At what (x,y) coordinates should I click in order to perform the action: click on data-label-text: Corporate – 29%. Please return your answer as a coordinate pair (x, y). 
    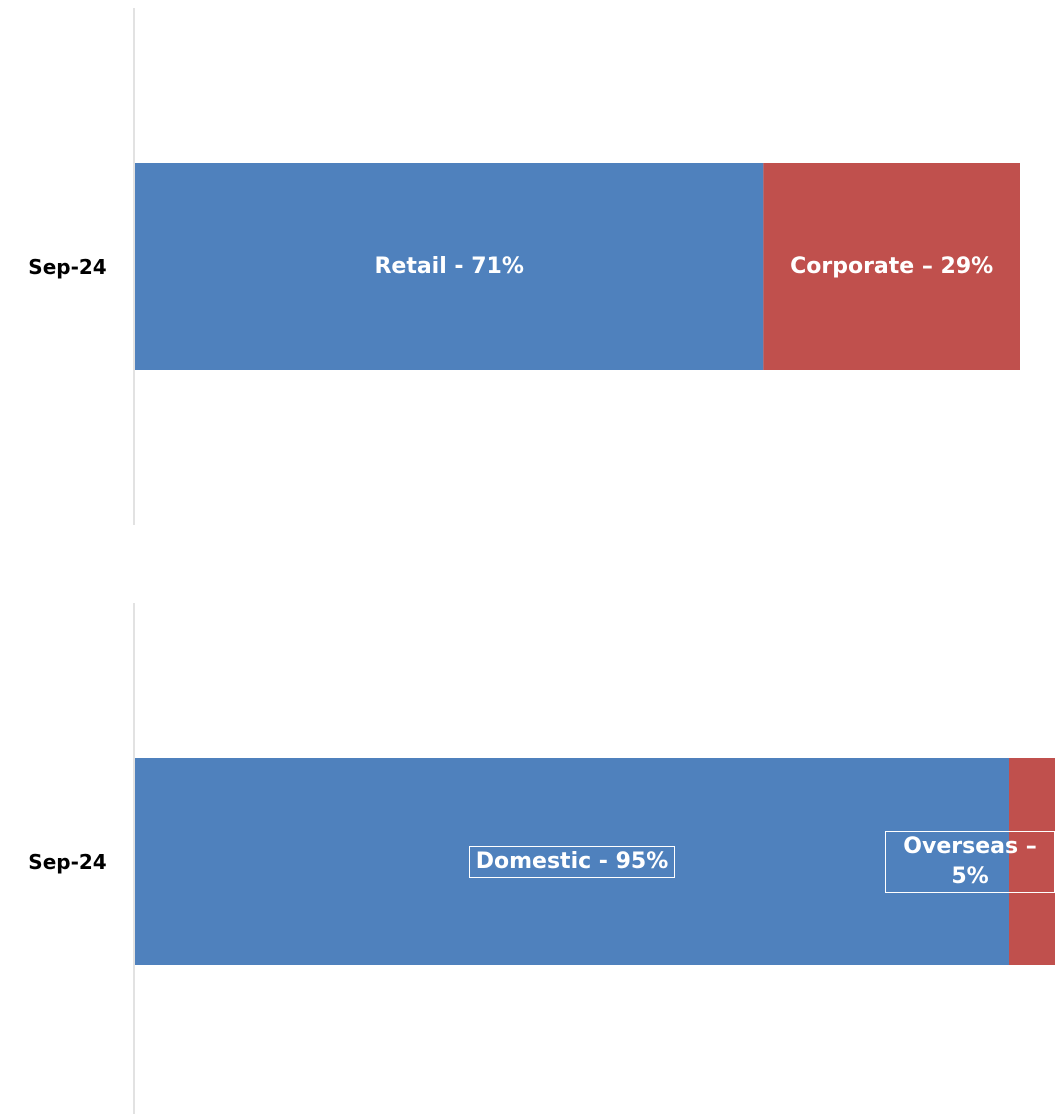
    Looking at the image, I should click on (892, 266).